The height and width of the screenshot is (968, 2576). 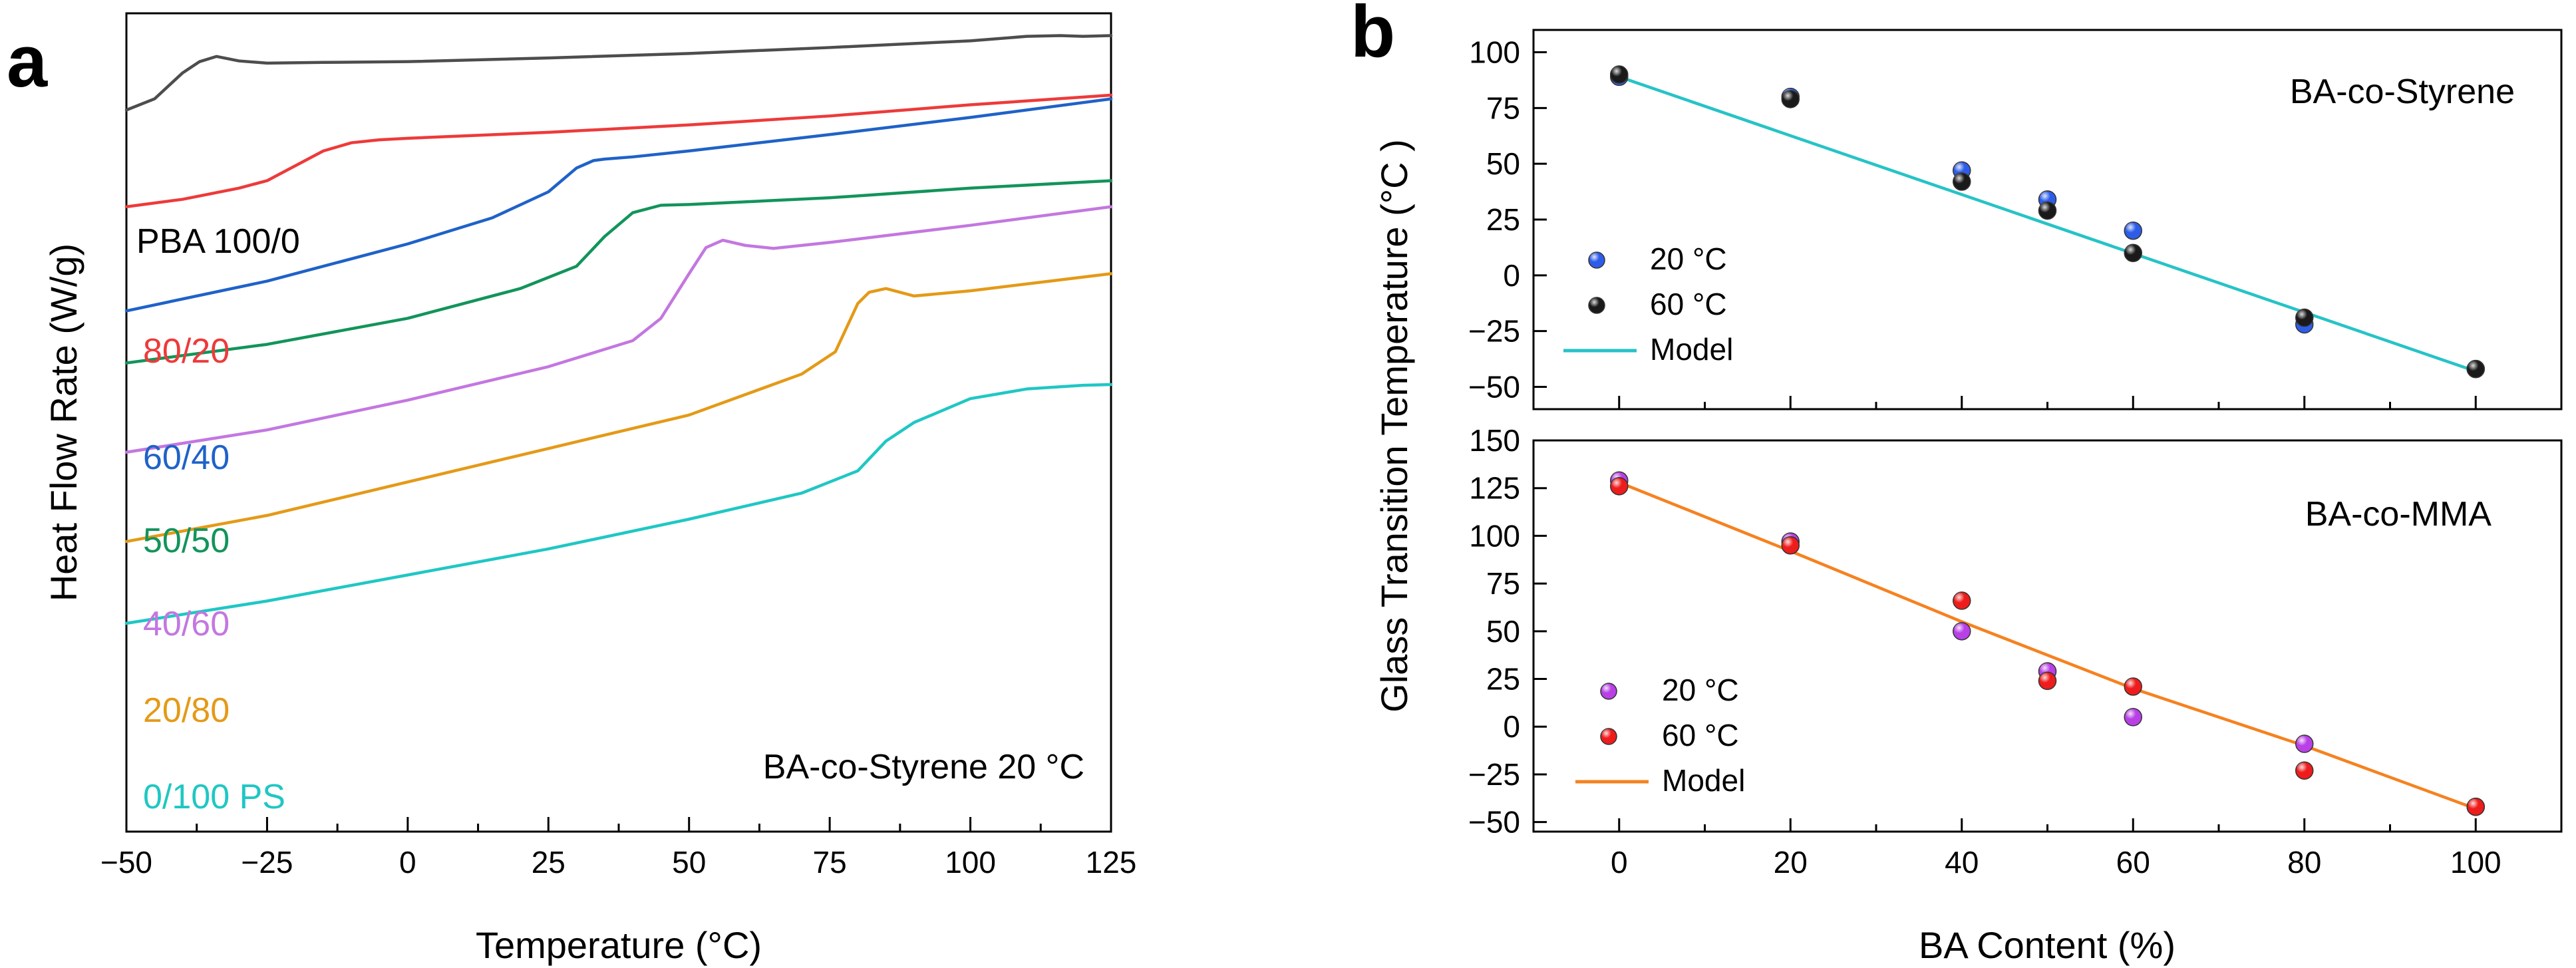 I want to click on series-0-label: PBA 100/0, so click(x=218, y=241).